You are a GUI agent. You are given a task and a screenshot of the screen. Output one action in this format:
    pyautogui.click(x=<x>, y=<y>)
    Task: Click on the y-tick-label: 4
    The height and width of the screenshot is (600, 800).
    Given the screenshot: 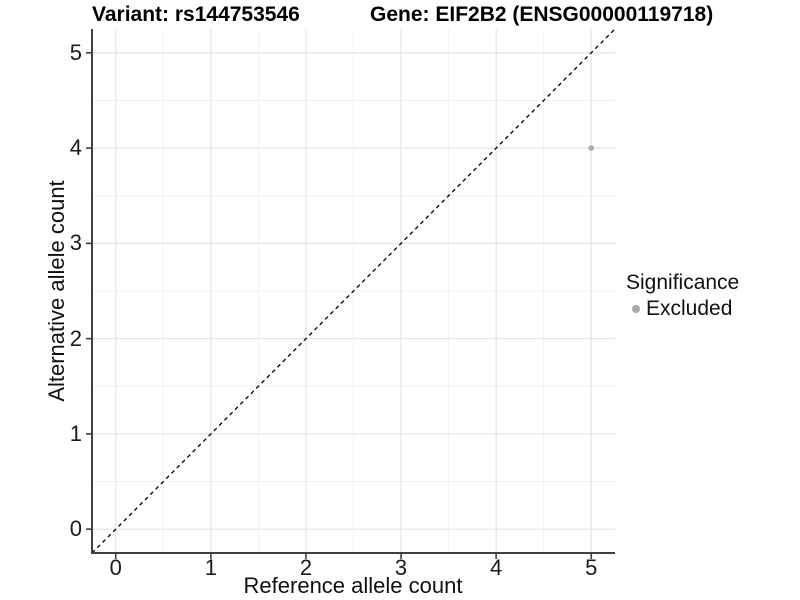 What is the action you would take?
    pyautogui.click(x=75, y=148)
    